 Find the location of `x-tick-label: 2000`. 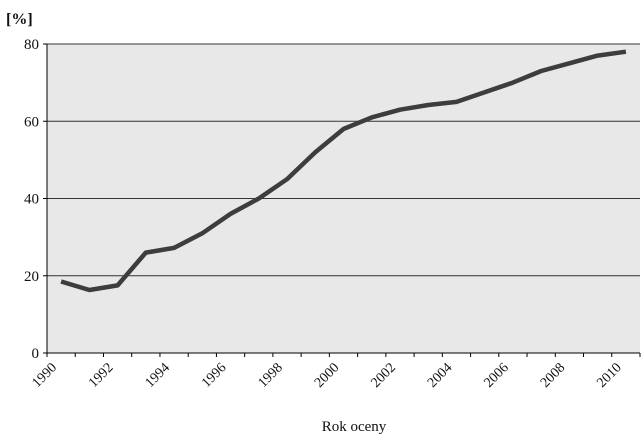

x-tick-label: 2000 is located at coordinates (327, 375).